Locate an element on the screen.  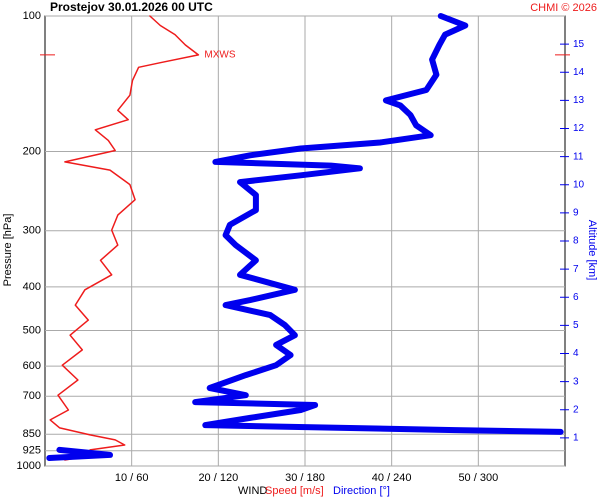
x-tick-label: 40 / 240 is located at coordinates (392, 478).